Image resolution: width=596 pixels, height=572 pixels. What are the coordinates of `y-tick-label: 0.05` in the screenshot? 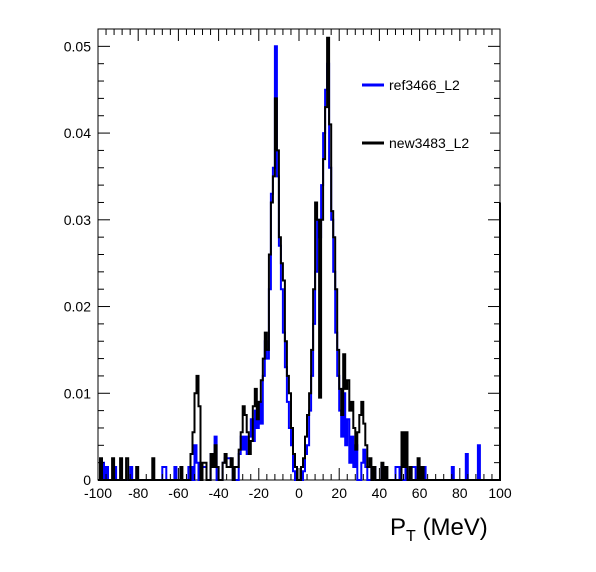 It's located at (77, 46).